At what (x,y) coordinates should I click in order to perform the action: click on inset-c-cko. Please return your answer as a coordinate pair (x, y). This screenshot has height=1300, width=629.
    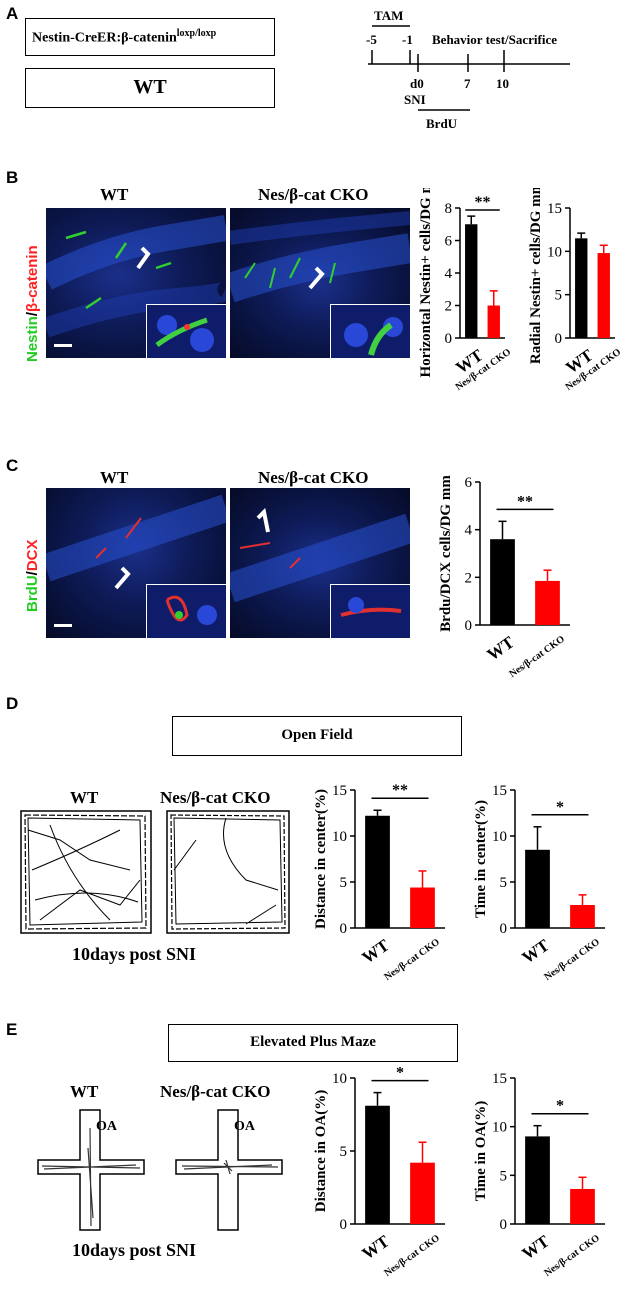
    Looking at the image, I should click on (370, 611).